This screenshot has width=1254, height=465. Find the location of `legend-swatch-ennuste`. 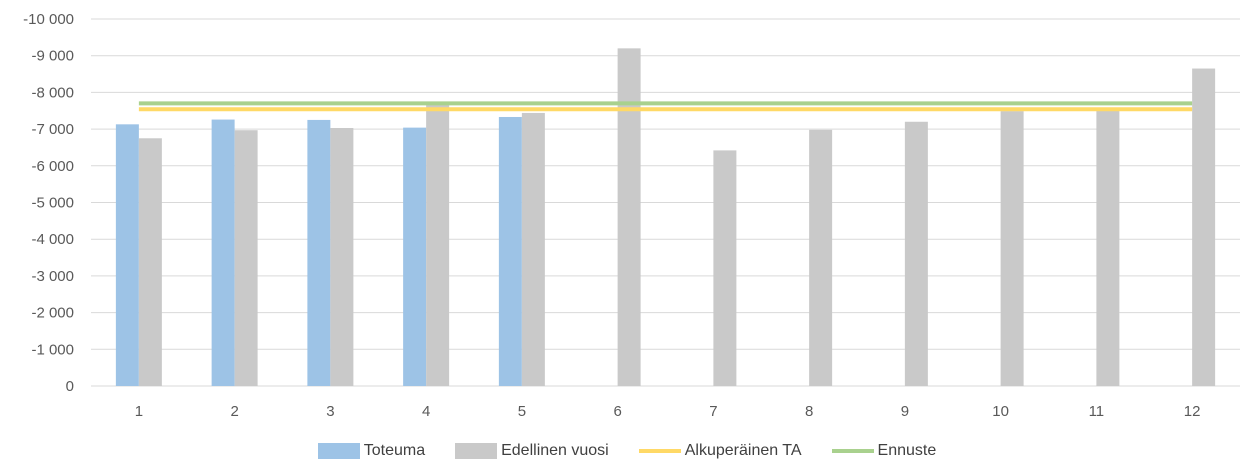

legend-swatch-ennuste is located at coordinates (852, 451).